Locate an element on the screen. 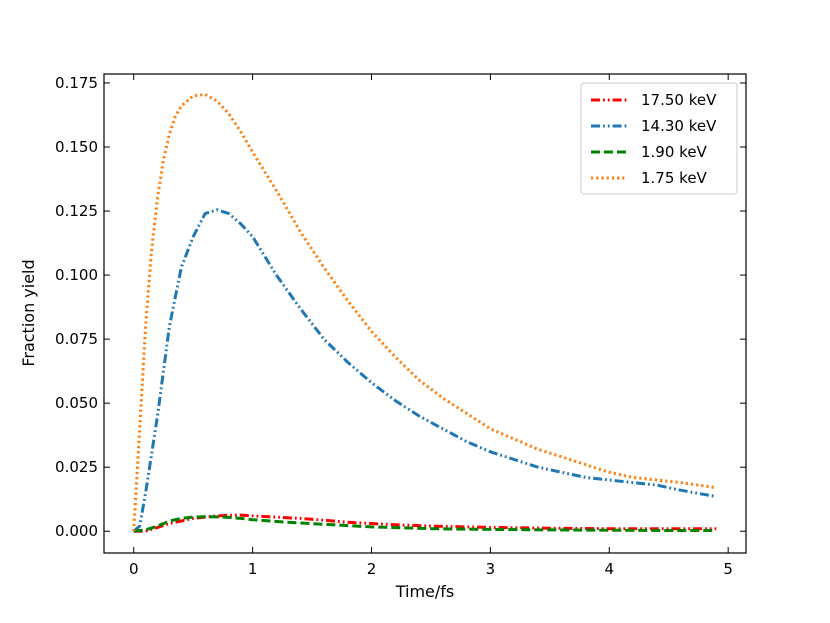 The image size is (830, 623). y-tick-label: 0.150 is located at coordinates (76, 147).